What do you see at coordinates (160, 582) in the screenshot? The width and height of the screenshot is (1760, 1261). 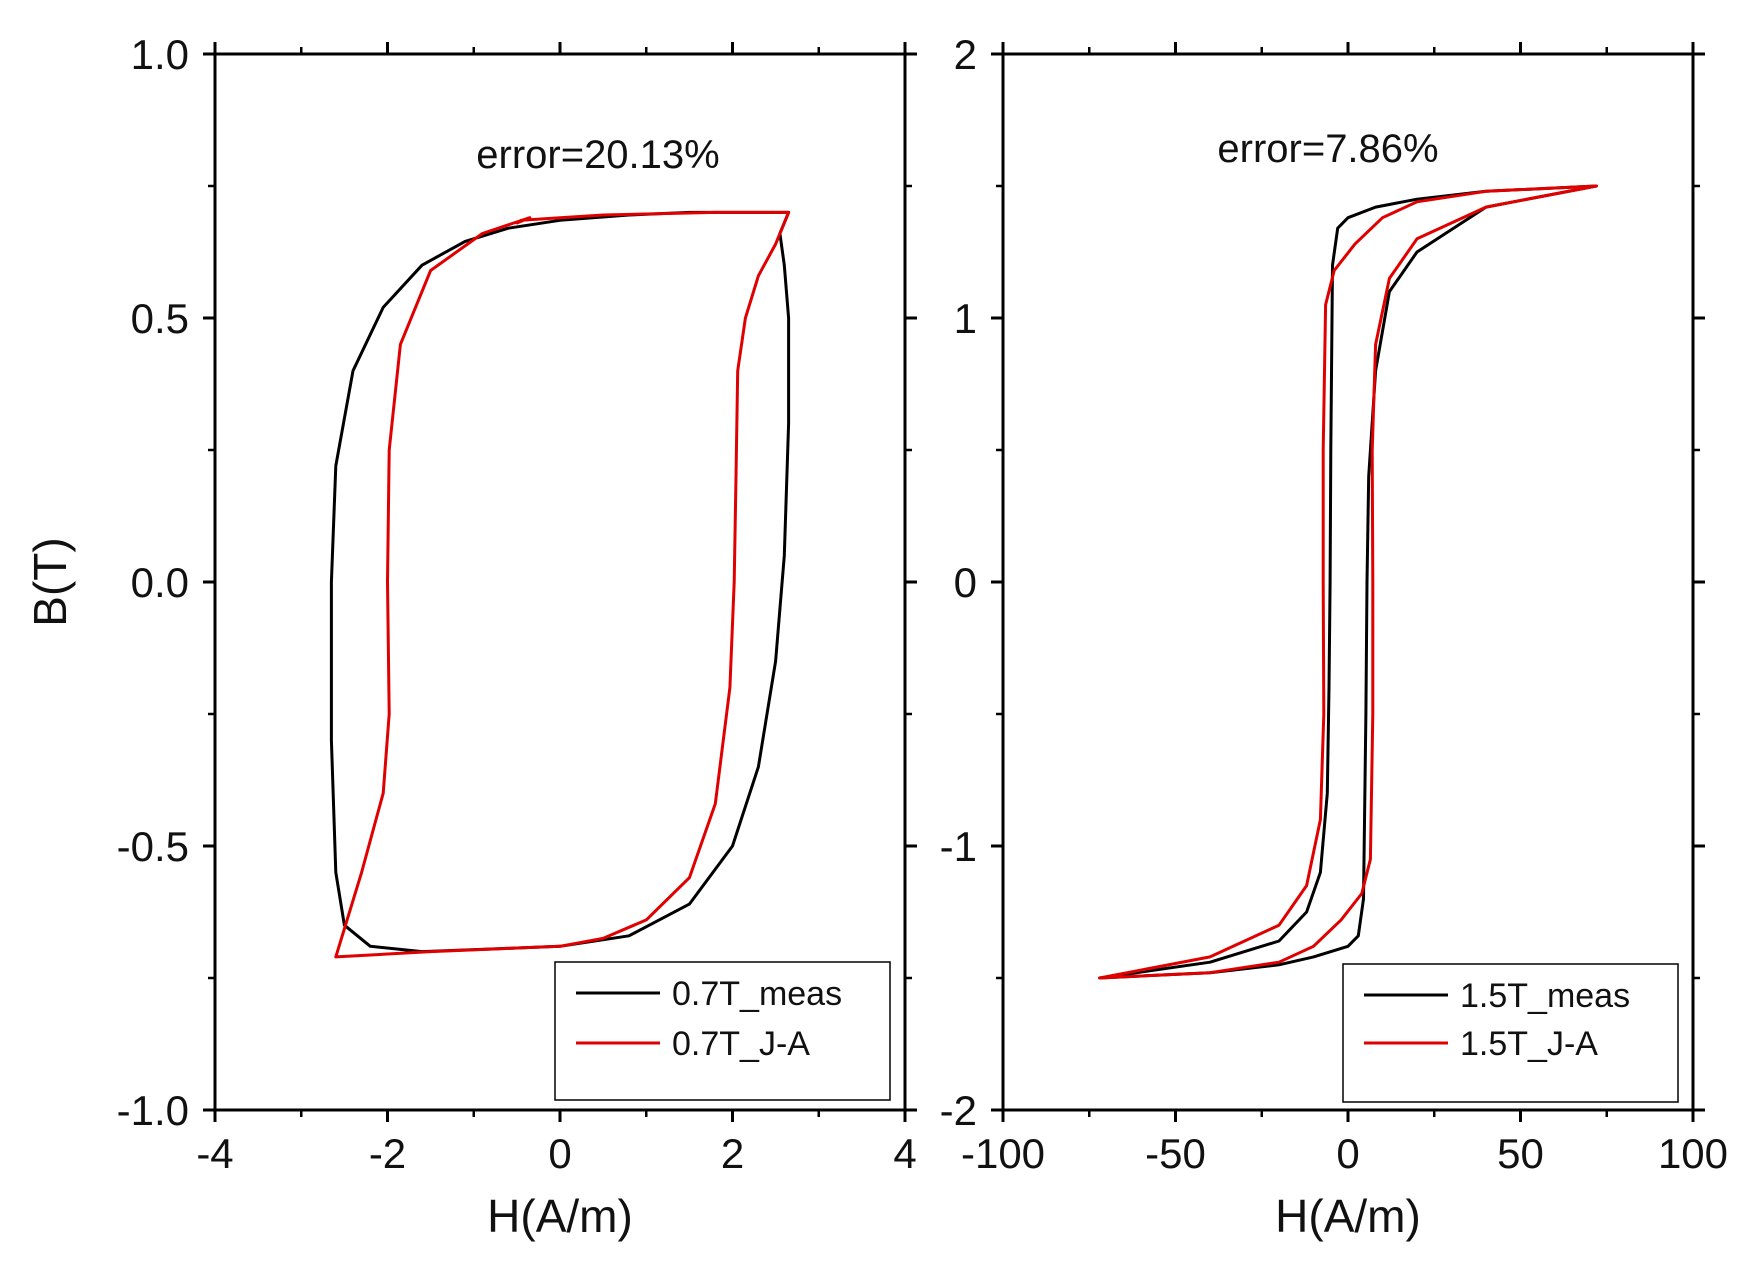 I see `left-y-tick-label: 0.0` at bounding box center [160, 582].